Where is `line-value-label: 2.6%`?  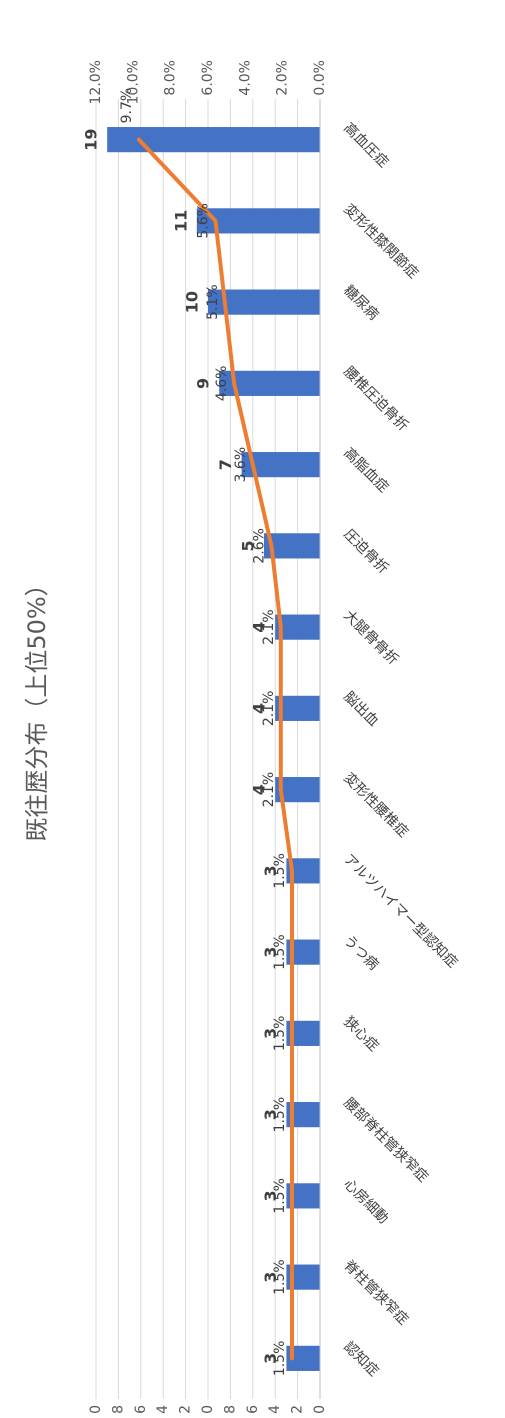 line-value-label: 2.6% is located at coordinates (259, 546).